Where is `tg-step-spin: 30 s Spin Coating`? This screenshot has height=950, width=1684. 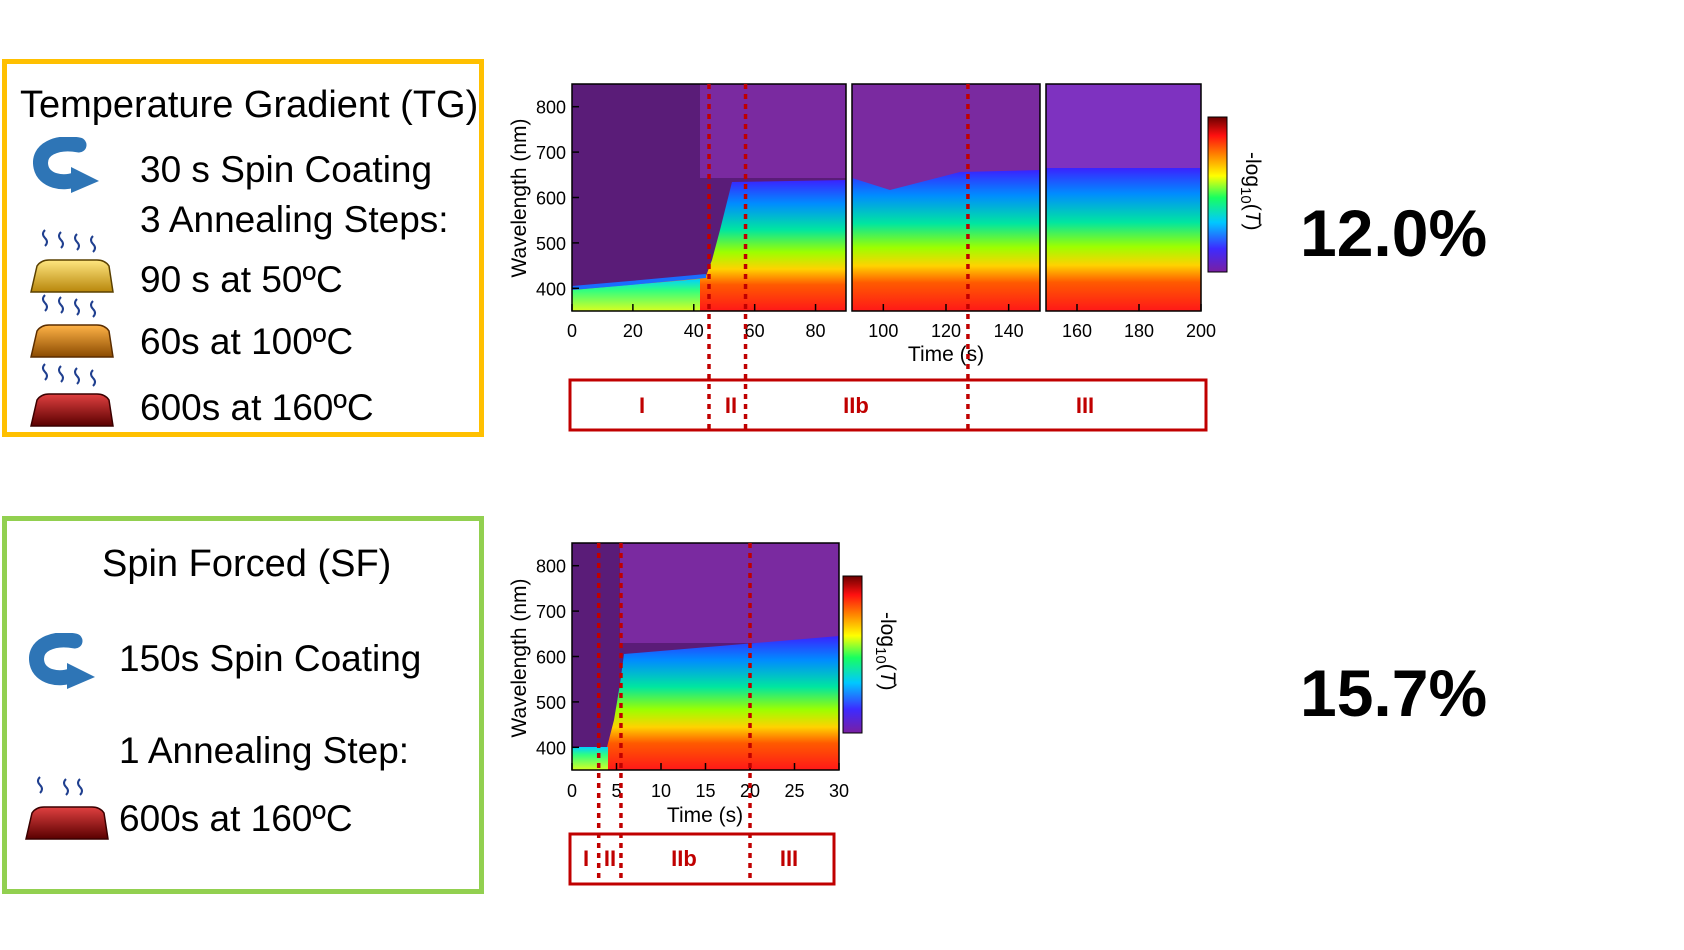
tg-step-spin: 30 s Spin Coating is located at coordinates (286, 169).